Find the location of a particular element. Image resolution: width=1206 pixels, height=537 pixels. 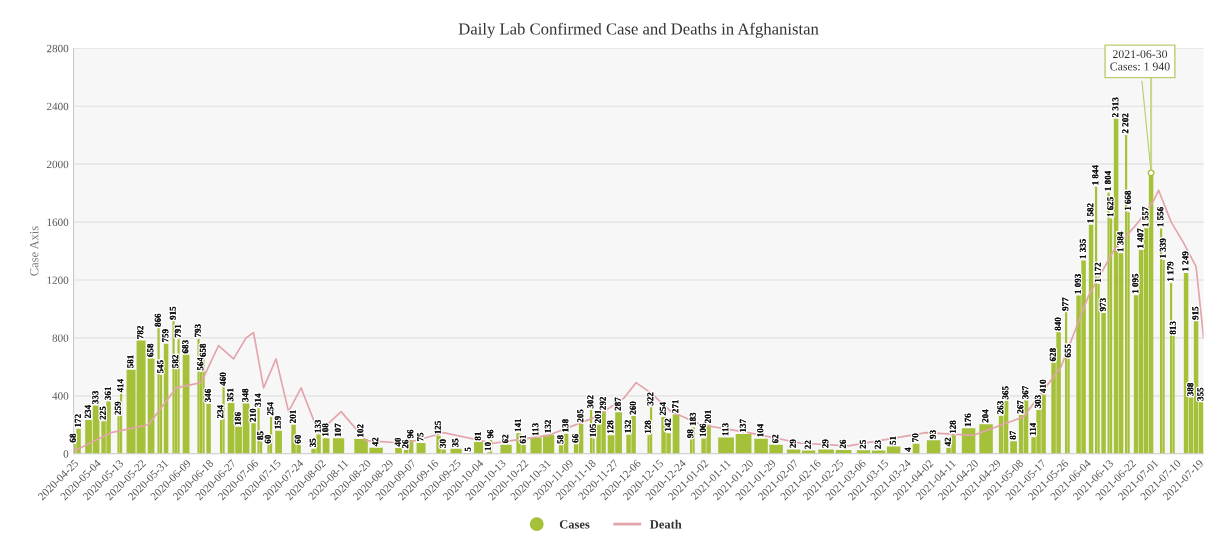

data-label: 75 is located at coordinates (420, 436).